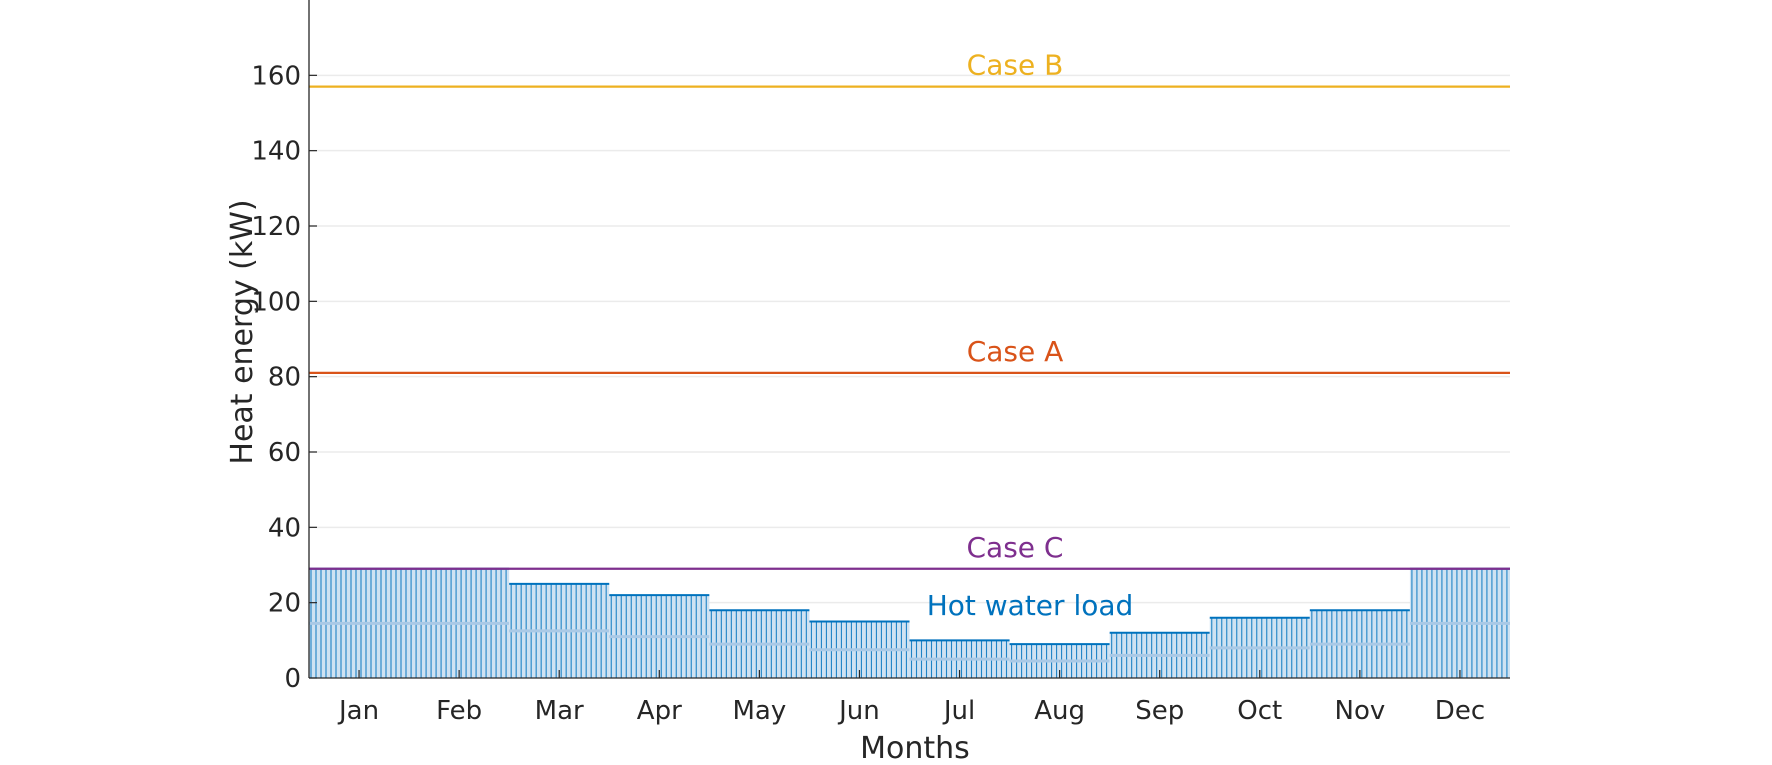 Image resolution: width=1772 pixels, height=765 pixels. I want to click on reference-line-label: Case A, so click(1015, 351).